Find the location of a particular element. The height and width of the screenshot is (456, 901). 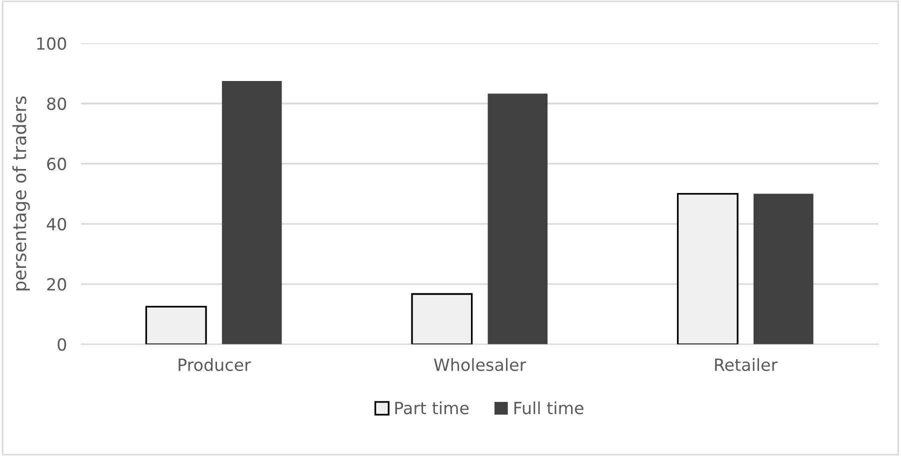

x-tick-label: Wholesaler is located at coordinates (480, 365).